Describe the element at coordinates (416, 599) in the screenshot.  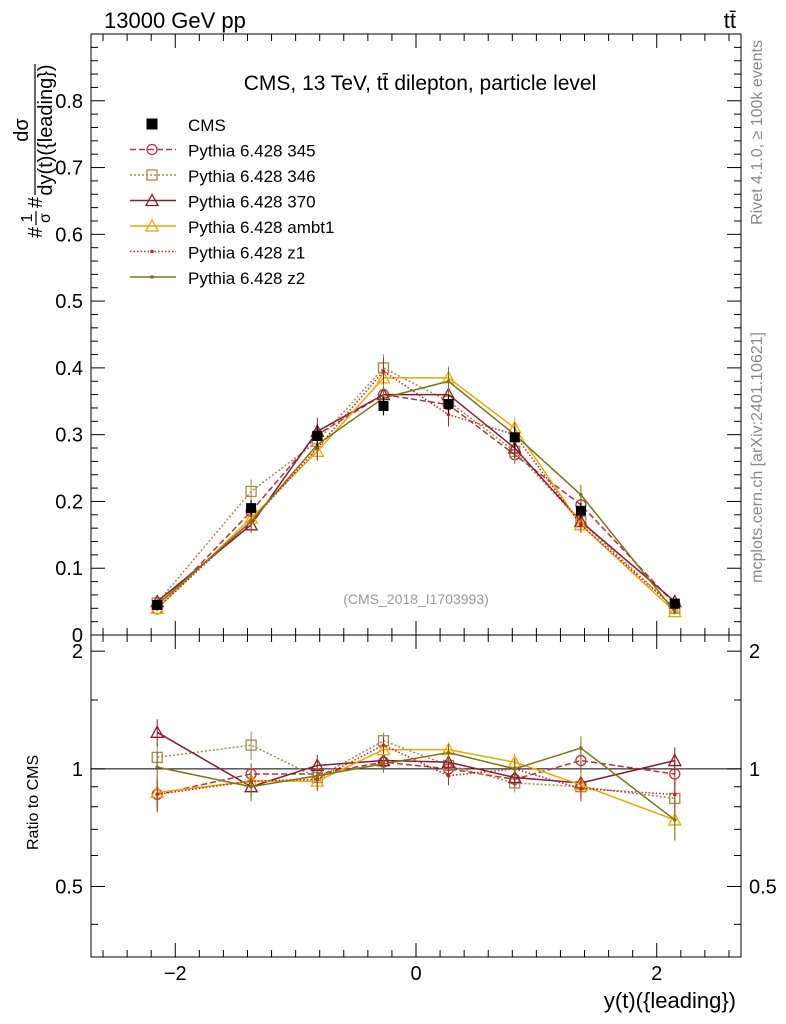
I see `analysis-watermark: (CMS_2018_I1703993)` at that location.